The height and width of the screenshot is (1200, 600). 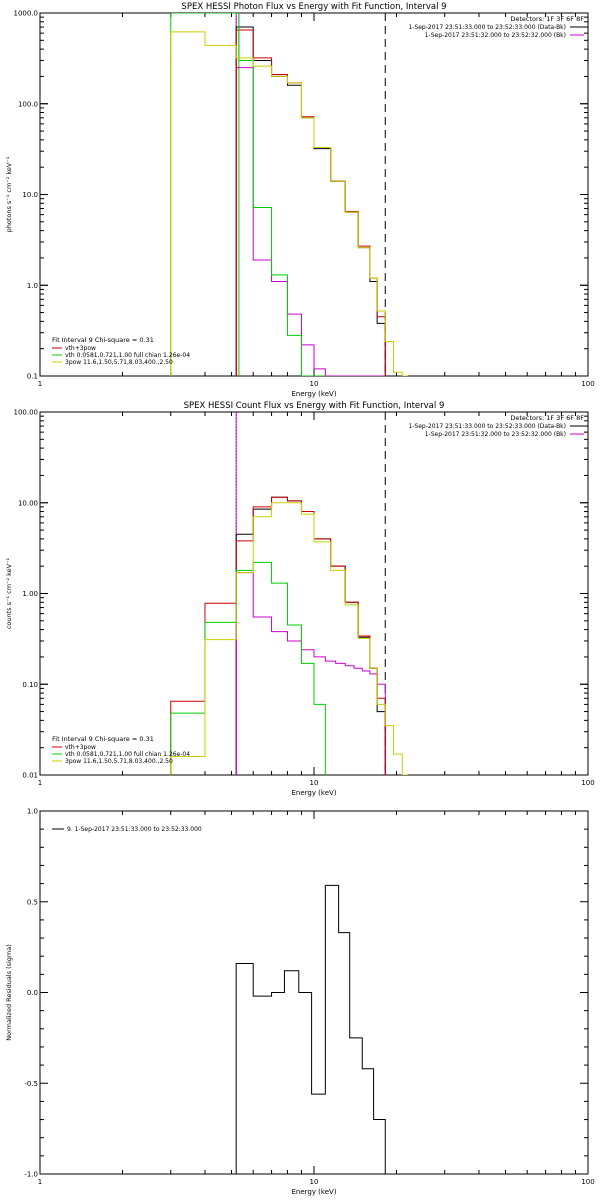 I want to click on y-tick-label: 100.00, so click(x=26, y=413).